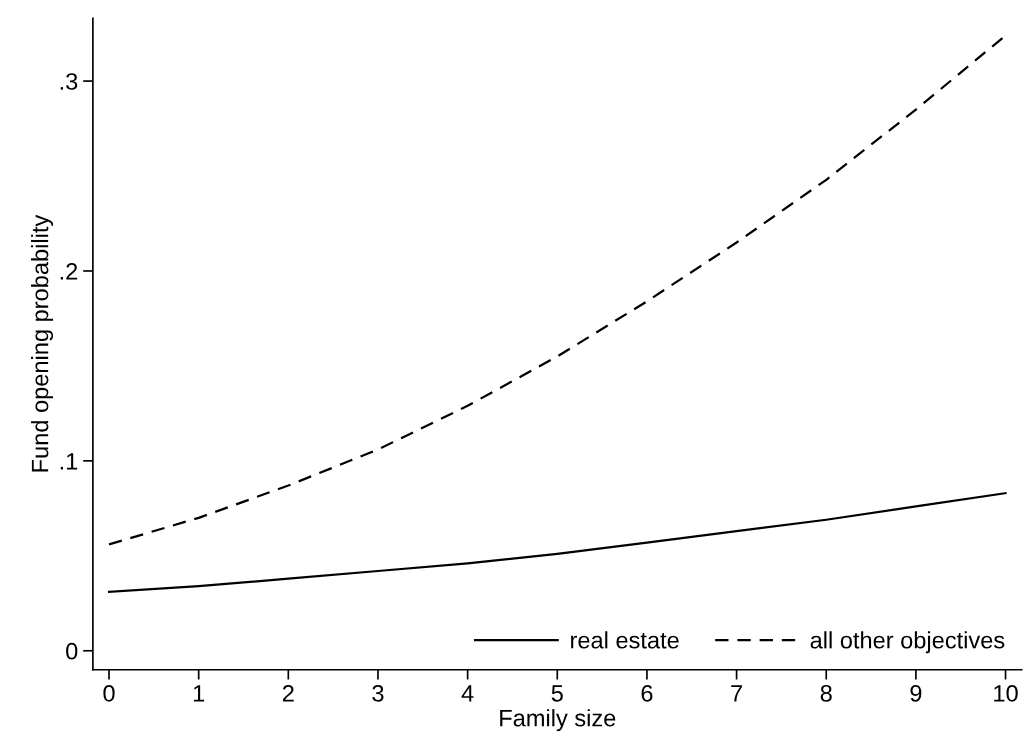 The height and width of the screenshot is (736, 1032). I want to click on x-tick-label: 8, so click(826, 693).